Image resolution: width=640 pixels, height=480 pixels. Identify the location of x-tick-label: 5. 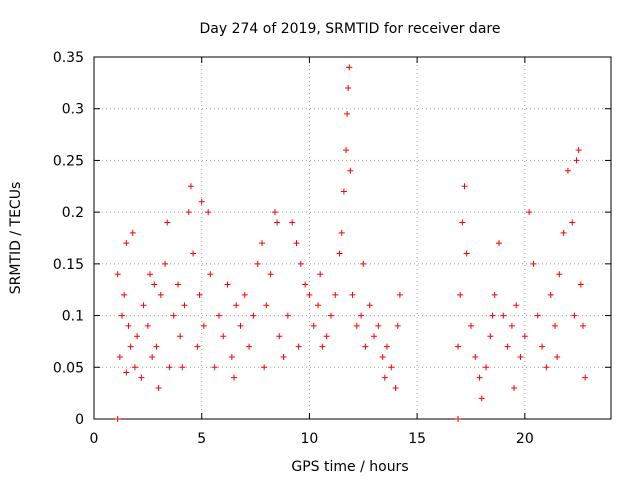
(201, 439).